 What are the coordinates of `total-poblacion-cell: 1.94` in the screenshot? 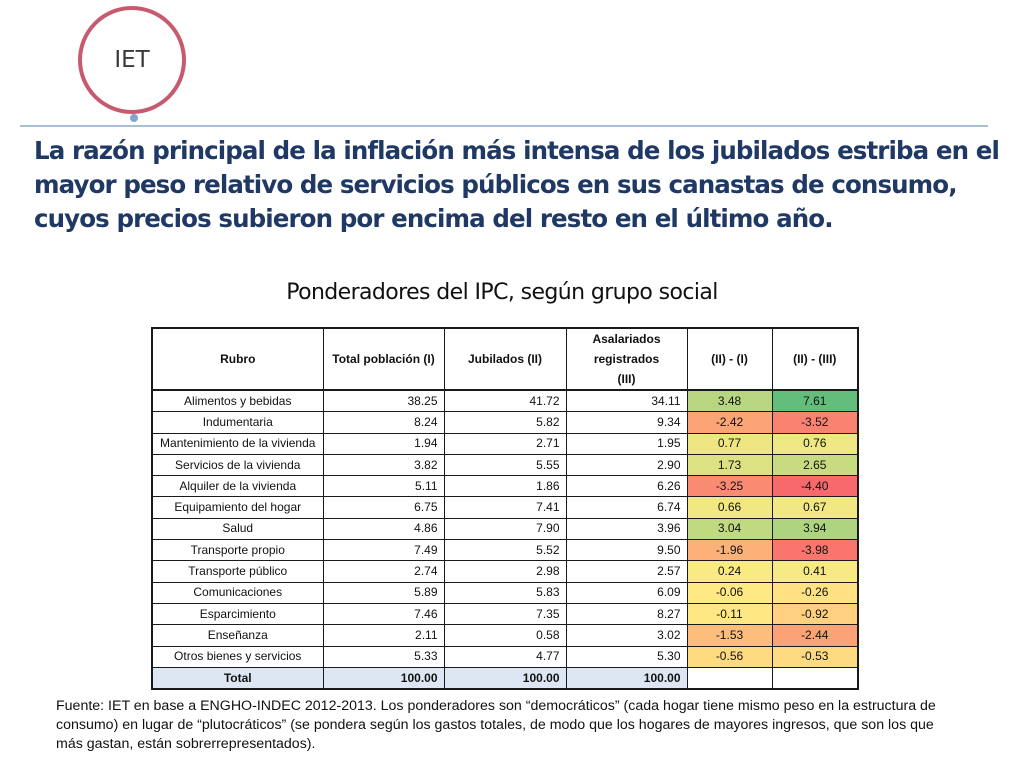 It's located at (383, 443).